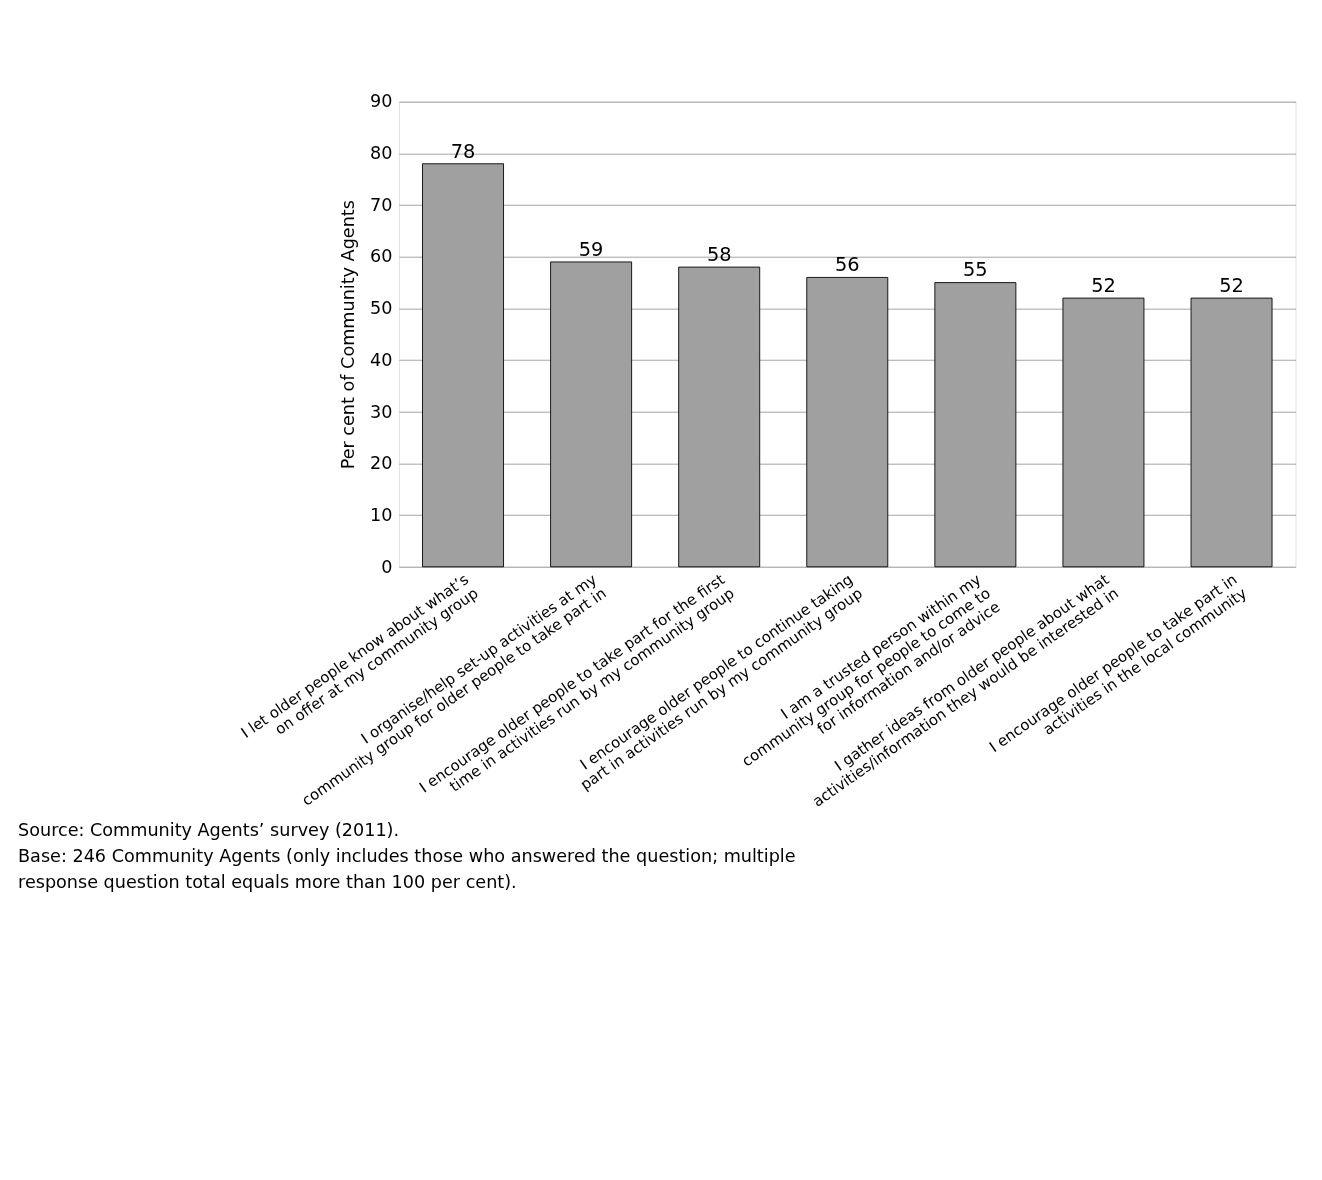 The height and width of the screenshot is (1180, 1322). I want to click on source-note: Source: Community Agents’ survey (2011)., so click(209, 829).